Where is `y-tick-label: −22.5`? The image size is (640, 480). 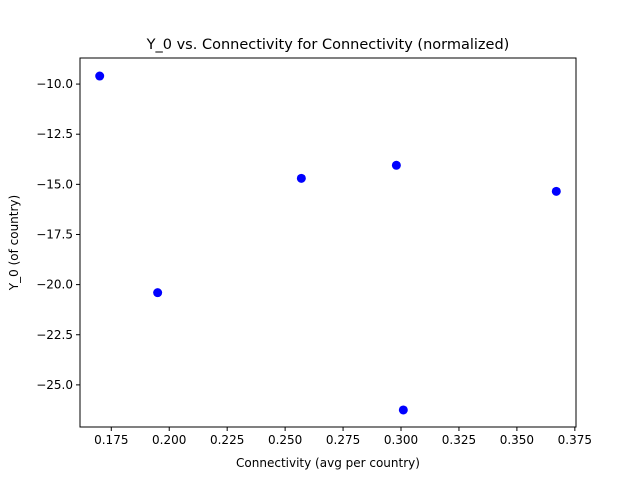
y-tick-label: −22.5 is located at coordinates (54, 335).